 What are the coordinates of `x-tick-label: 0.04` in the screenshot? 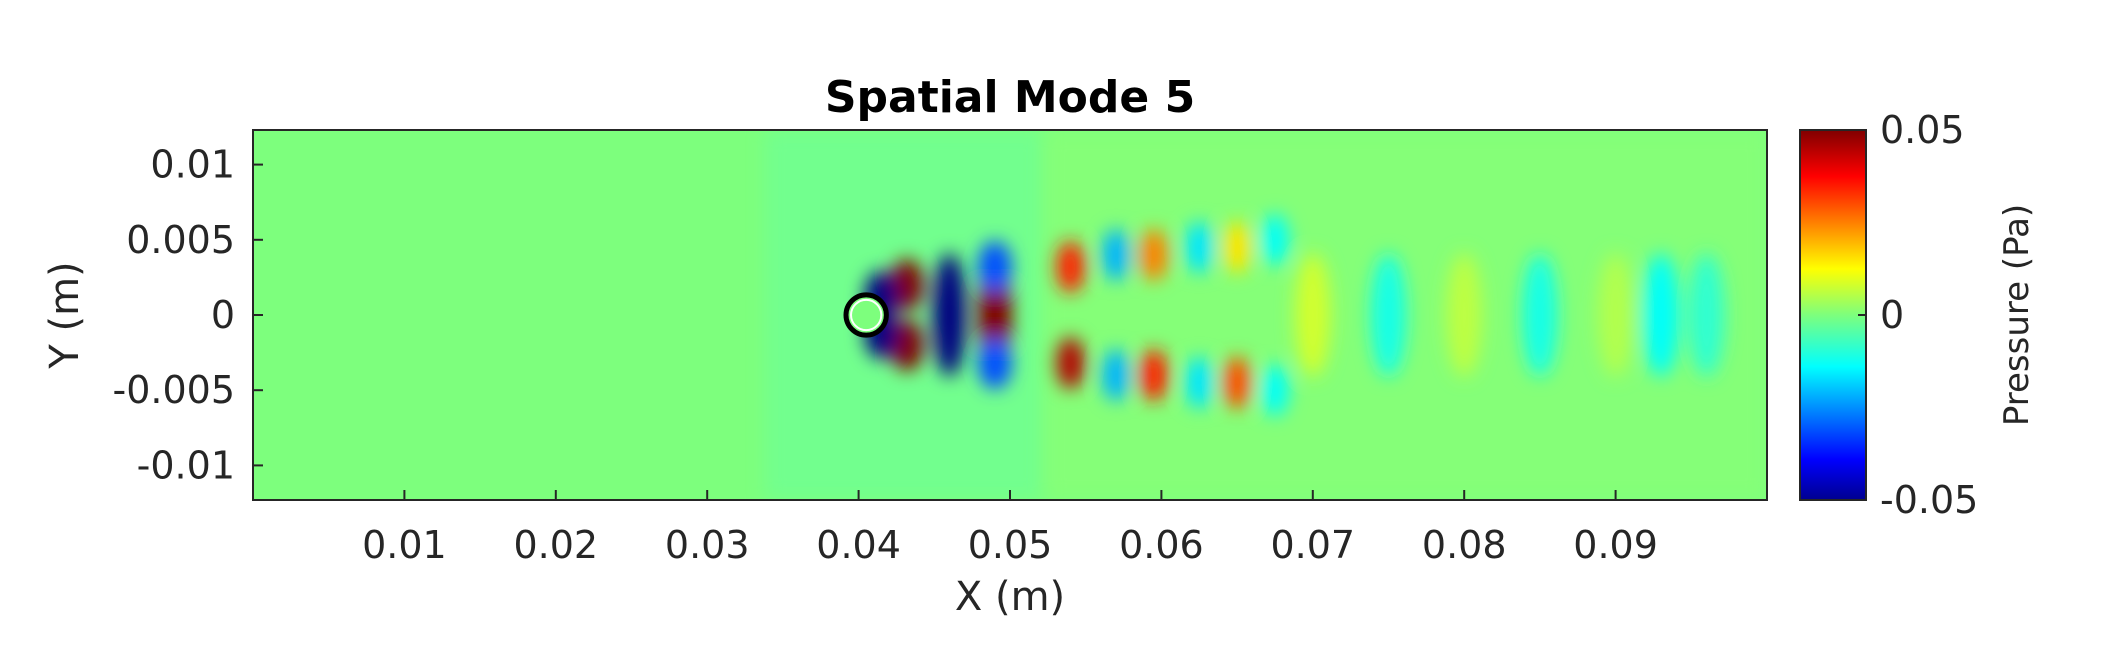 It's located at (858, 545).